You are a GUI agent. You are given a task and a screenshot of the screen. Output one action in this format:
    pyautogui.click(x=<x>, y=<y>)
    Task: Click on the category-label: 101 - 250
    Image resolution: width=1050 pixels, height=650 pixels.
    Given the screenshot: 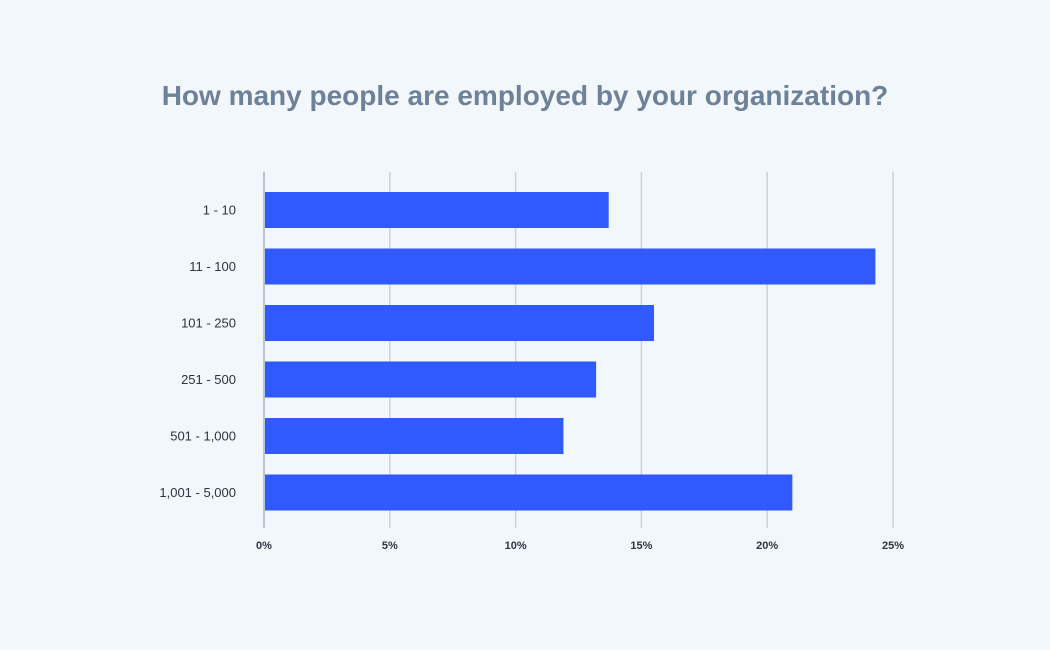 What is the action you would take?
    pyautogui.click(x=208, y=323)
    